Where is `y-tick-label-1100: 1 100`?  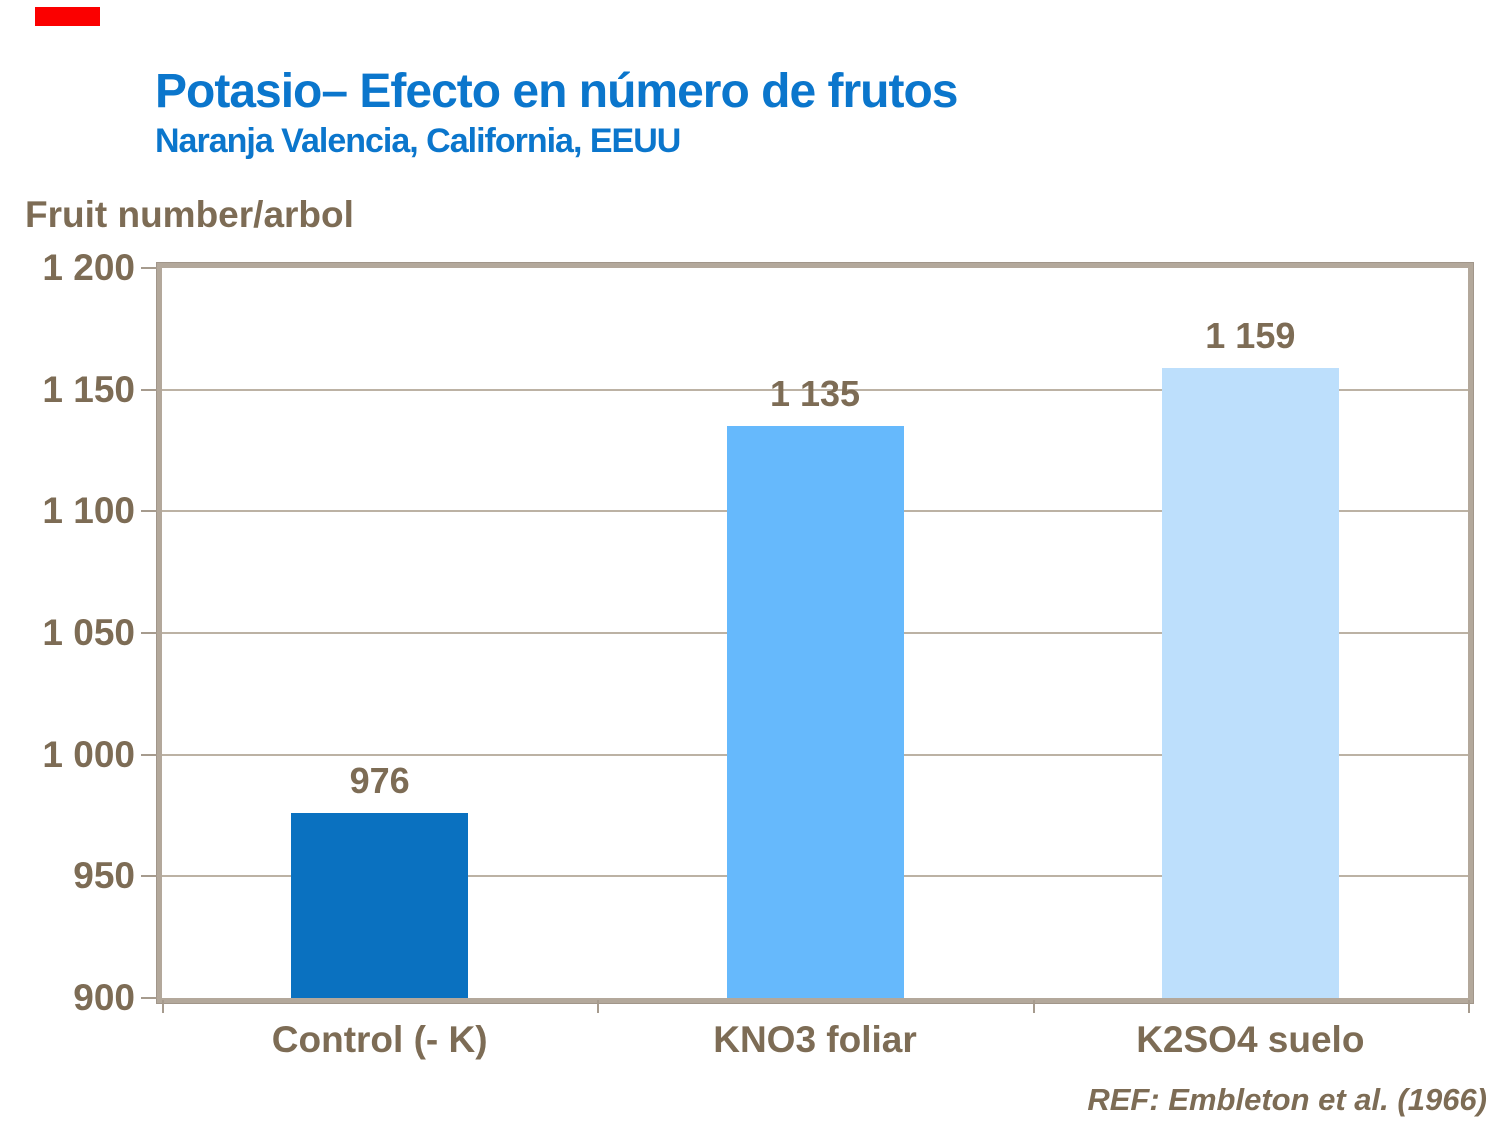
y-tick-label-1100: 1 100 is located at coordinates (88, 511).